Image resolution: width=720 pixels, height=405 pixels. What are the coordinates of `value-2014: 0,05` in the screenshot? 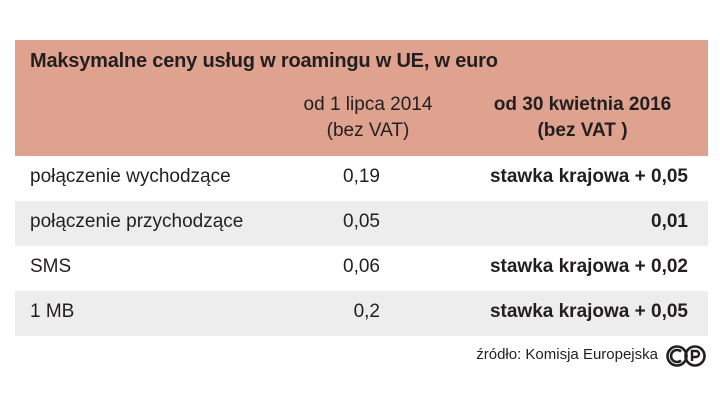 It's located at (361, 221).